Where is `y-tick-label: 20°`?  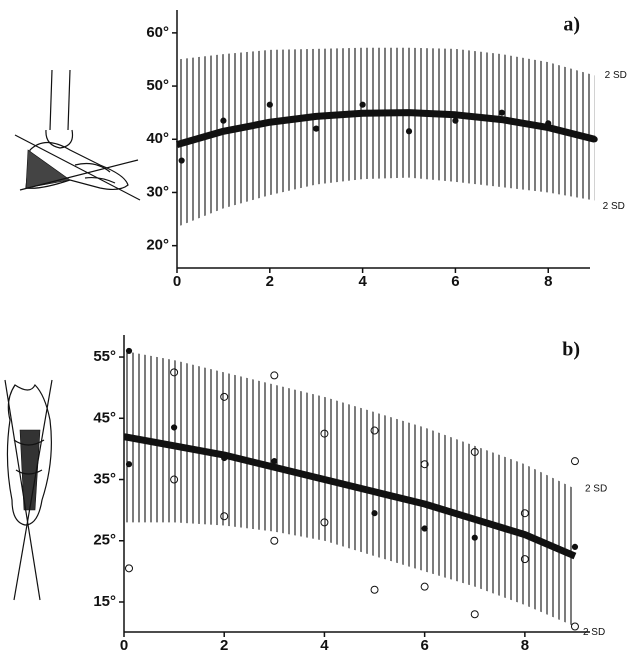 y-tick-label: 20° is located at coordinates (157, 245).